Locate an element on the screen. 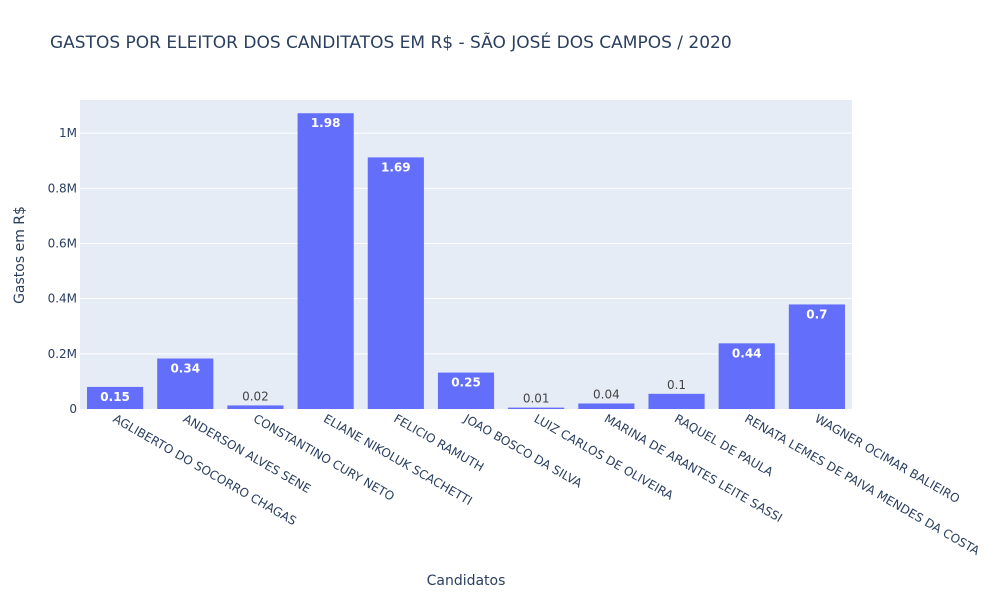 The height and width of the screenshot is (600, 1000). data-label: 0.02 is located at coordinates (255, 396).